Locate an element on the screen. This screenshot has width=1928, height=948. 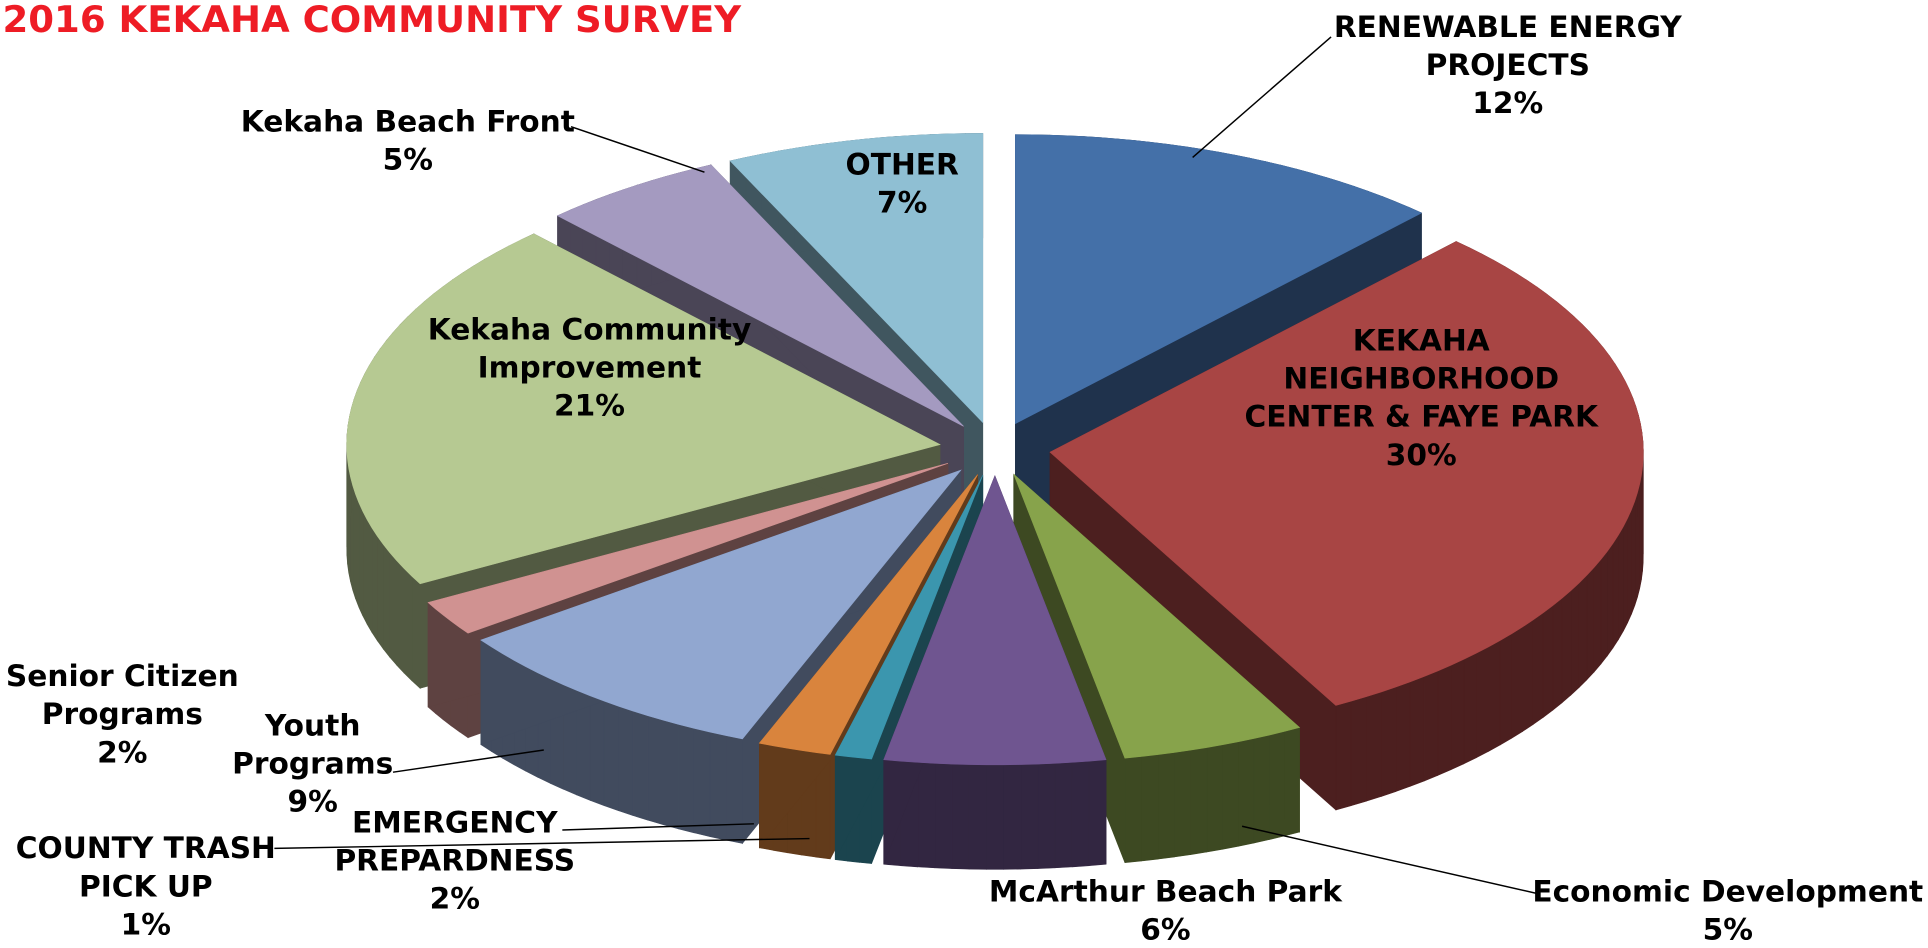
slice-label: EMERGENCY PREPARDNESS is located at coordinates (454, 841).